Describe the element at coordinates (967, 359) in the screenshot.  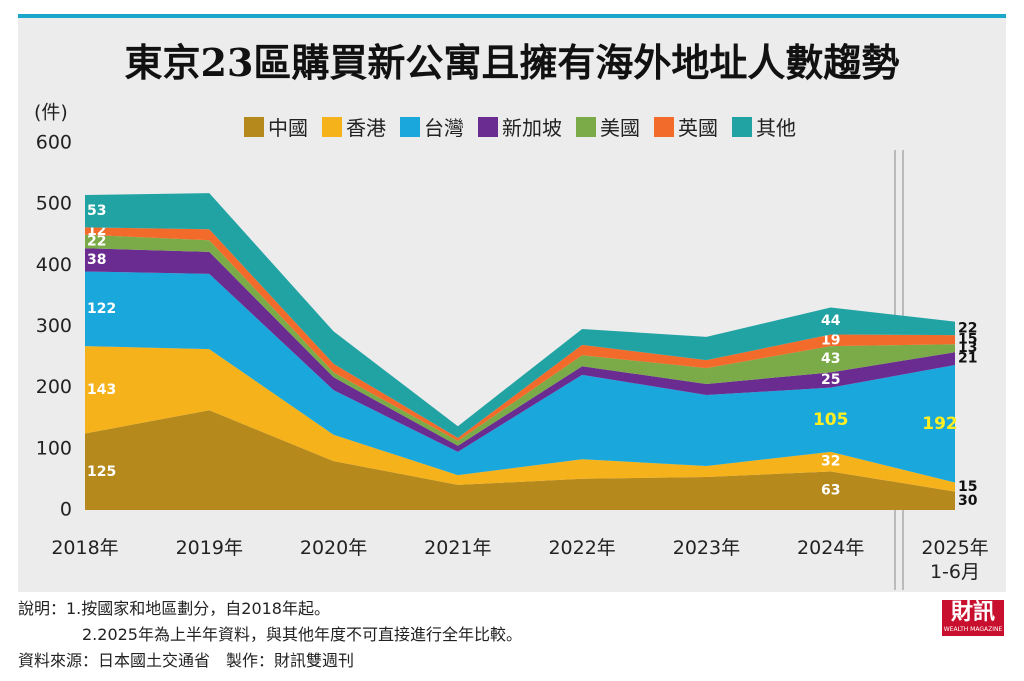
I see `data-label: 21` at that location.